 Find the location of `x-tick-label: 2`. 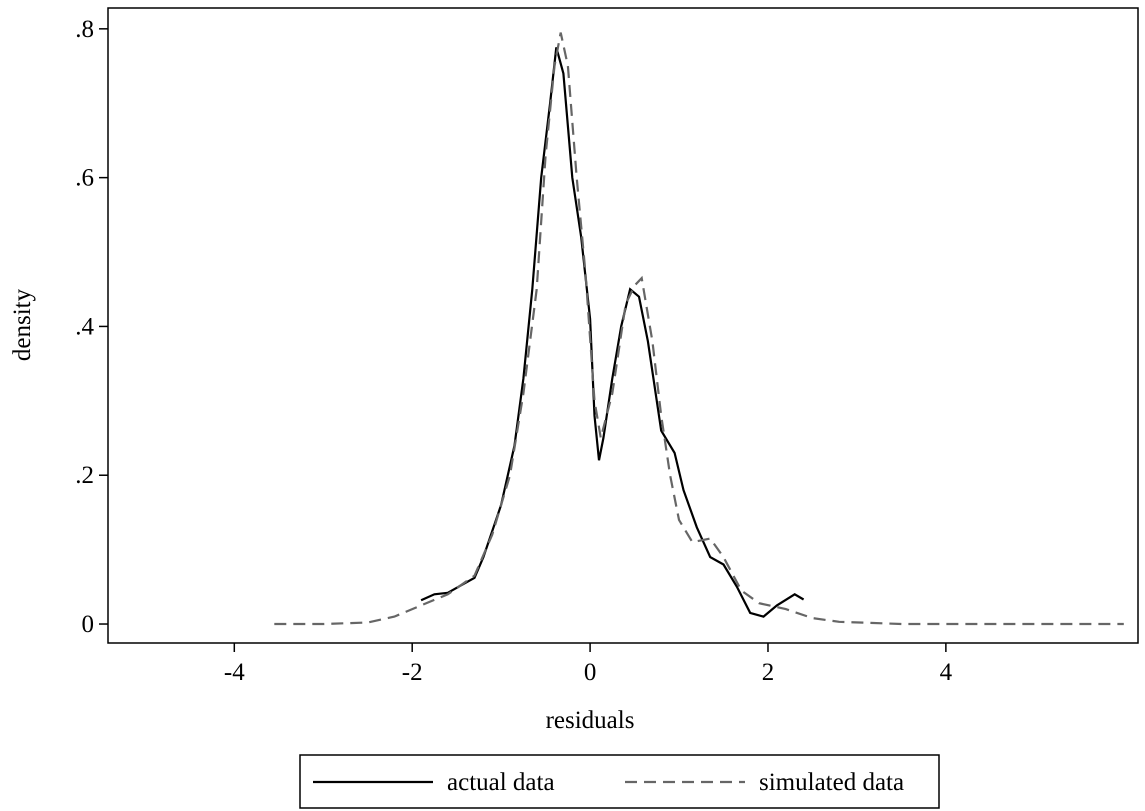

x-tick-label: 2 is located at coordinates (768, 672).